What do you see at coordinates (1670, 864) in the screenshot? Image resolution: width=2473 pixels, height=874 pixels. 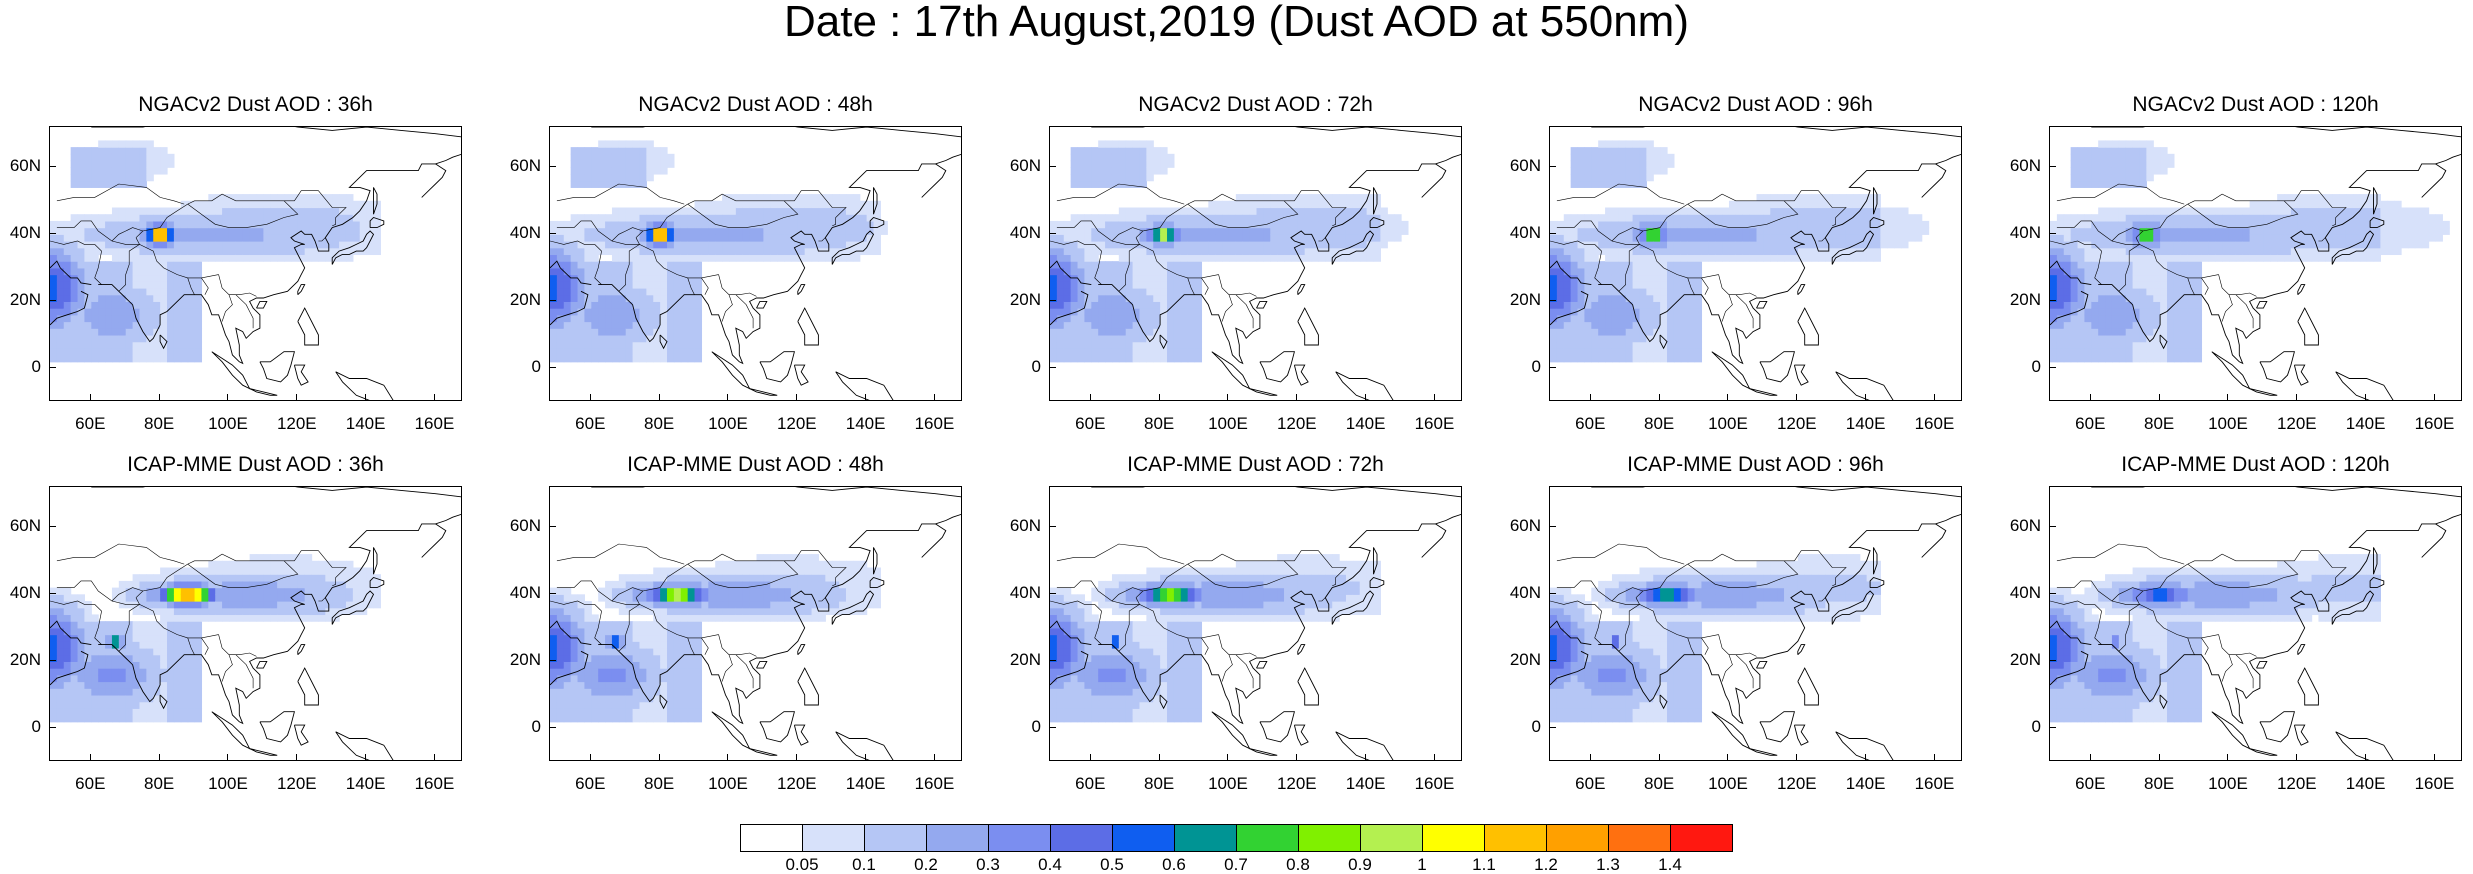 I see `colorbar-label: 1.4` at bounding box center [1670, 864].